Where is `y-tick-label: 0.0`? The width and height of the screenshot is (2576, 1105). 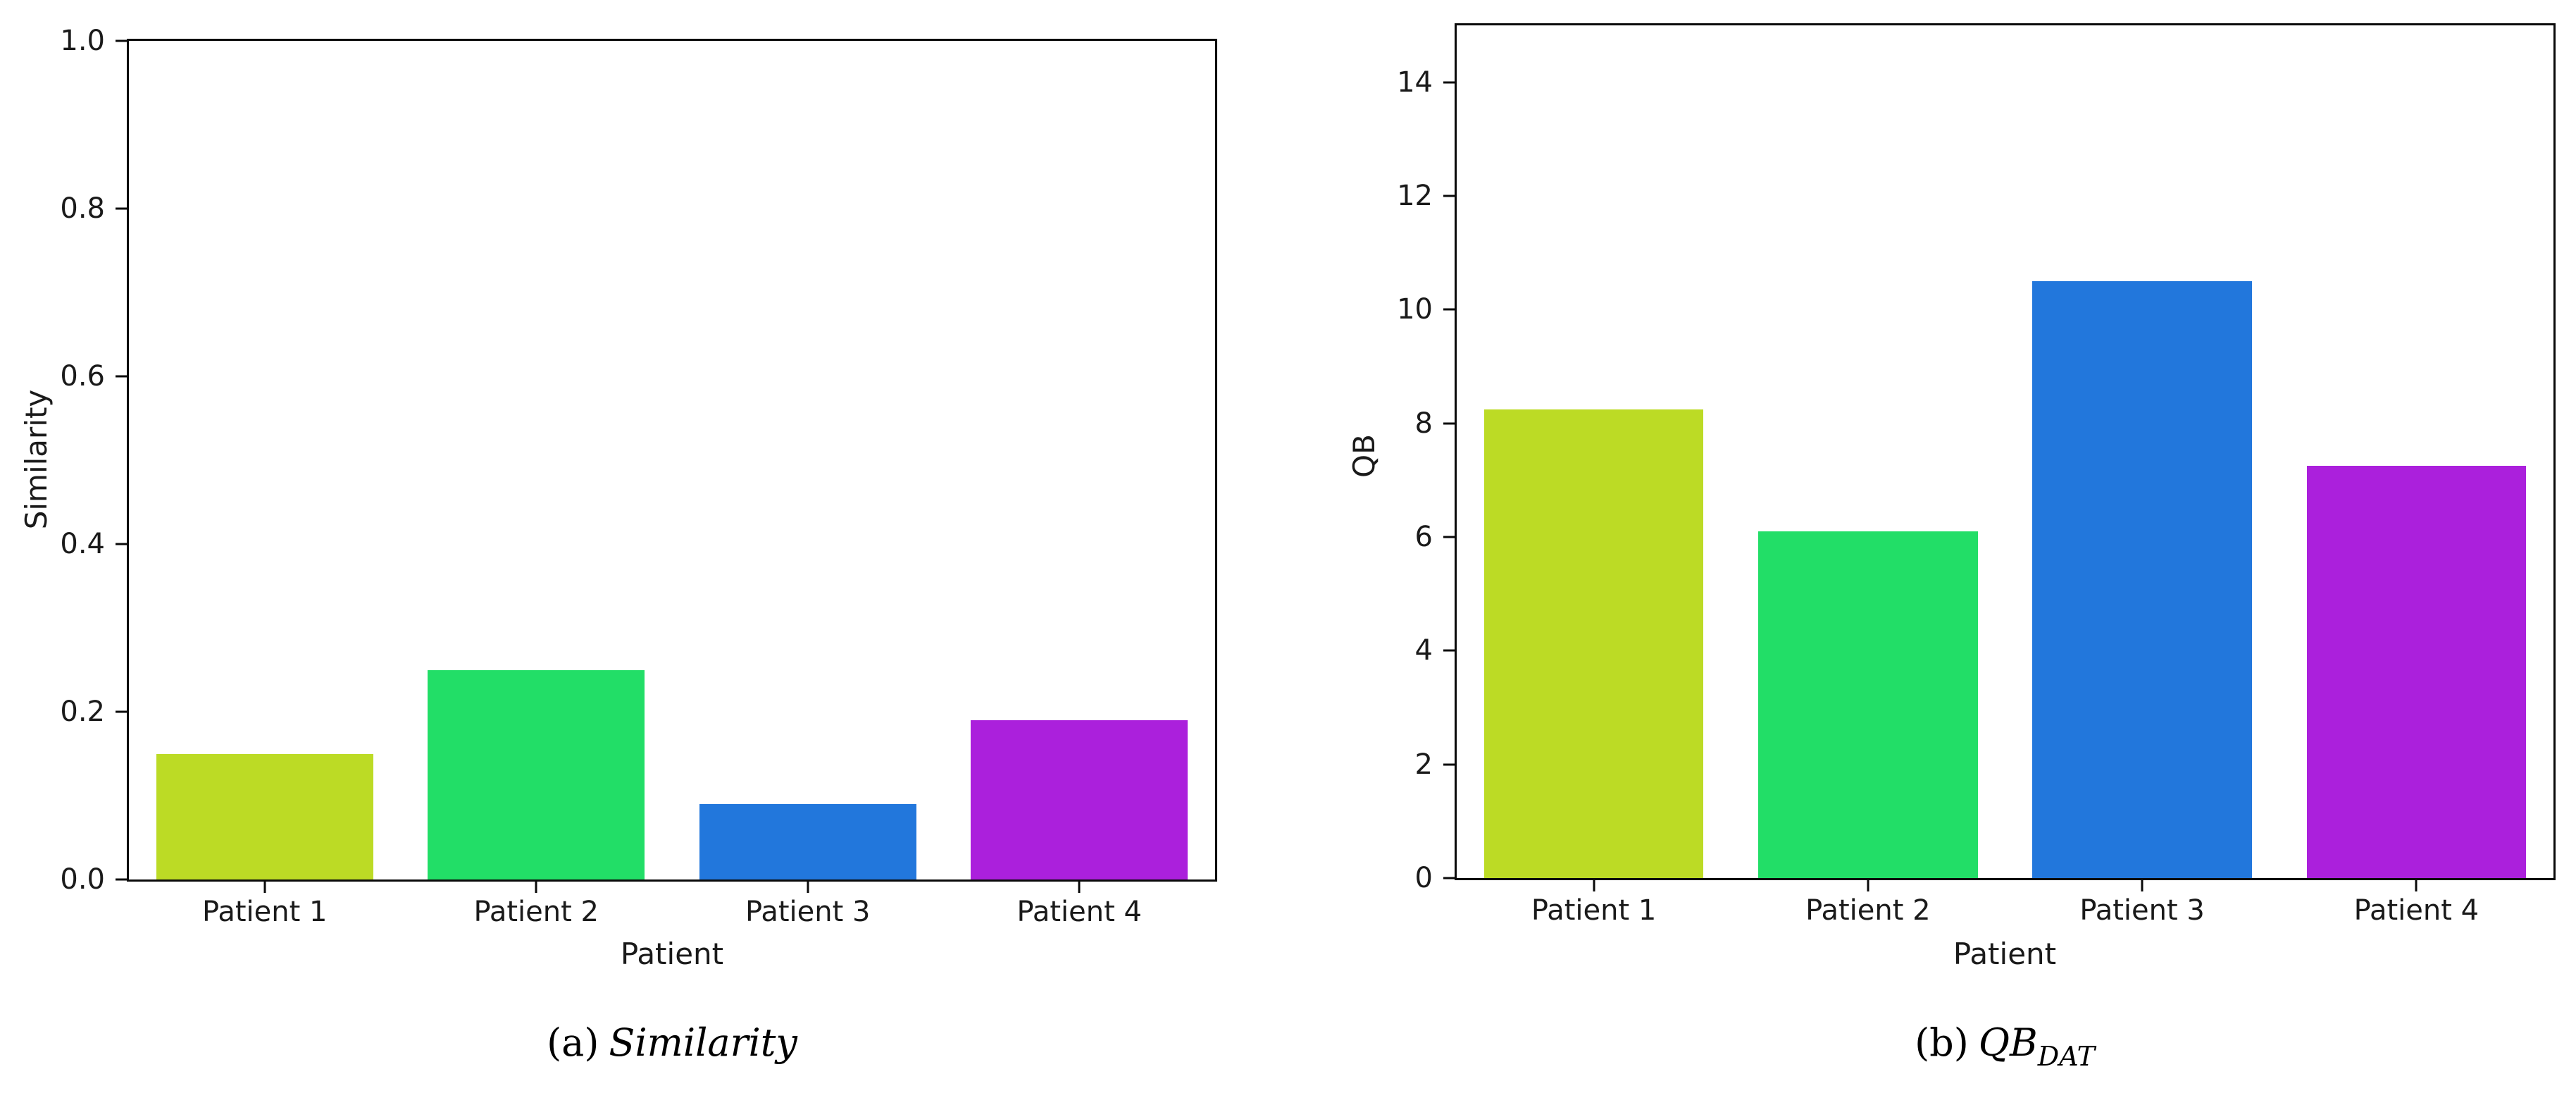 y-tick-label: 0.0 is located at coordinates (82, 879).